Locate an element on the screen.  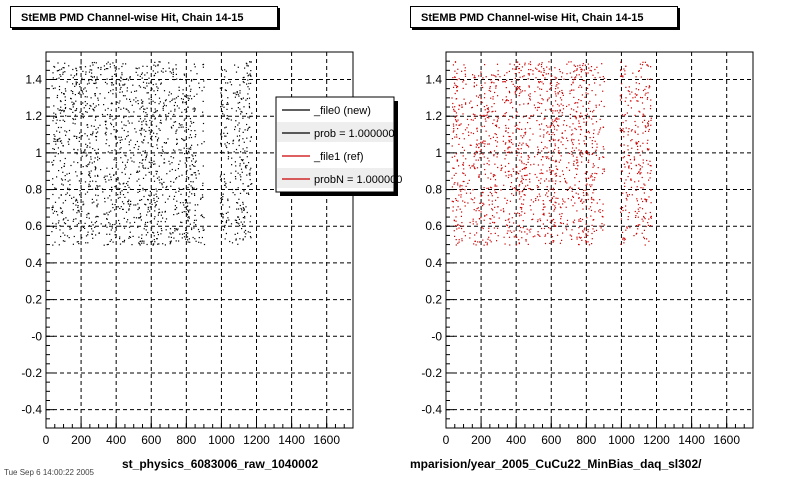
date-stamp: Tue Sep 6 14:00:22 2005 is located at coordinates (49, 472).